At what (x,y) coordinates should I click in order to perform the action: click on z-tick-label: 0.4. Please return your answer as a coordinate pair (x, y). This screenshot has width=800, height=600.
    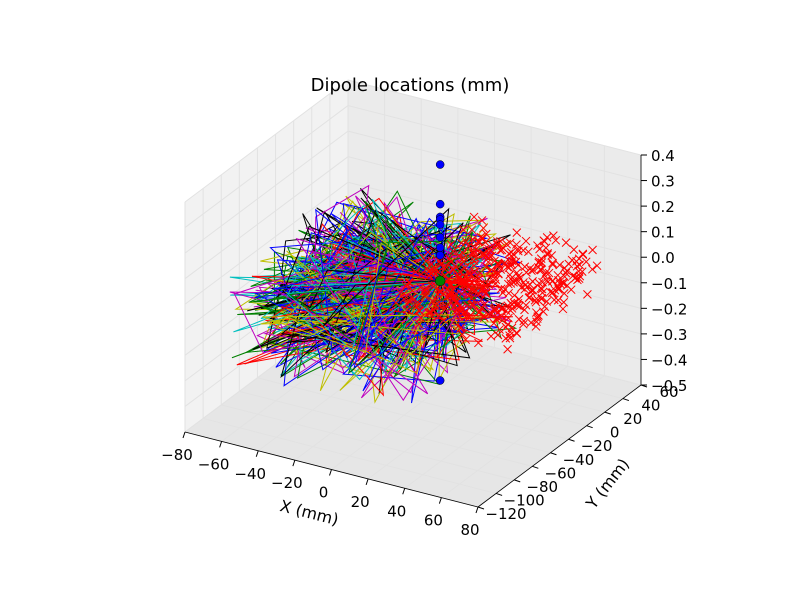
    Looking at the image, I should click on (663, 156).